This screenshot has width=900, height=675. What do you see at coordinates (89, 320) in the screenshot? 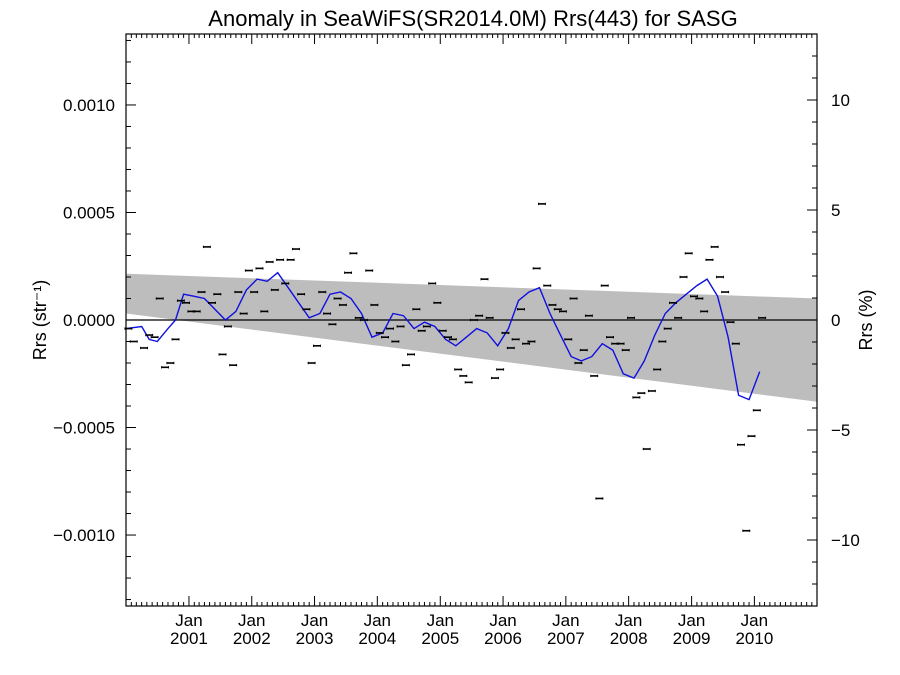
I see `y-left-tick-label: 0.0000` at bounding box center [89, 320].